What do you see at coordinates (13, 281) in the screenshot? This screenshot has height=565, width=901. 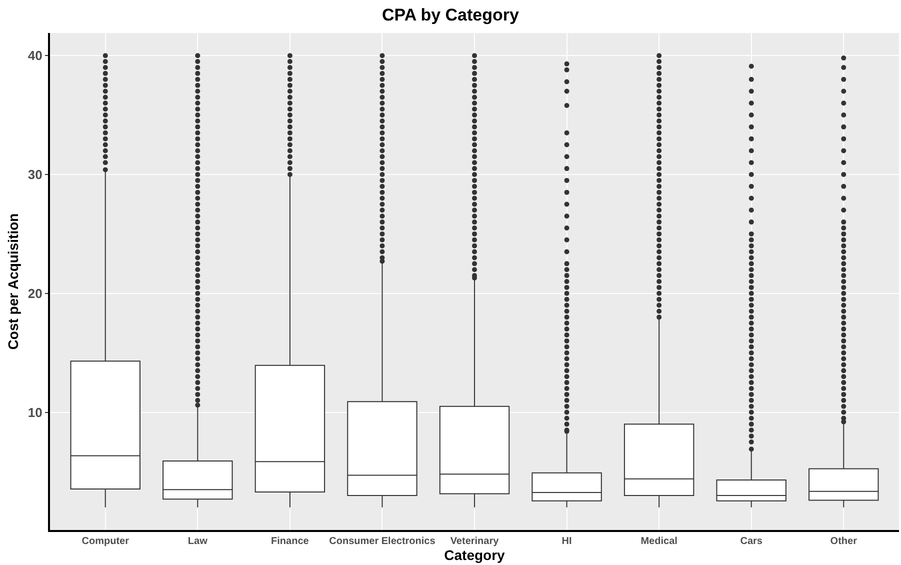 I see `y-axis-title: Cost per Acquisition` at bounding box center [13, 281].